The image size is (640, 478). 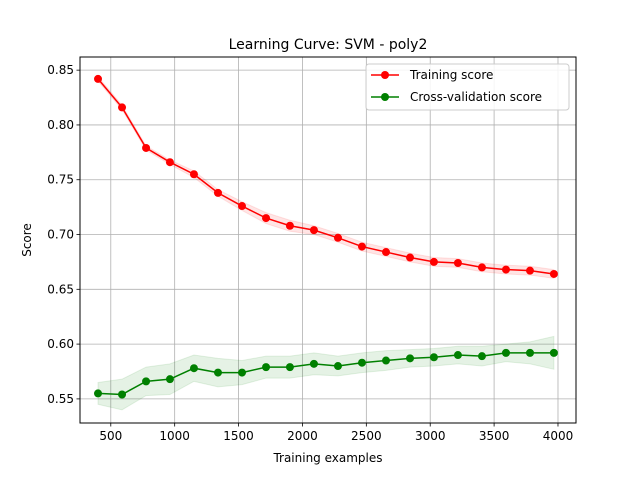 What do you see at coordinates (110, 436) in the screenshot?
I see `x-tick-label: 500` at bounding box center [110, 436].